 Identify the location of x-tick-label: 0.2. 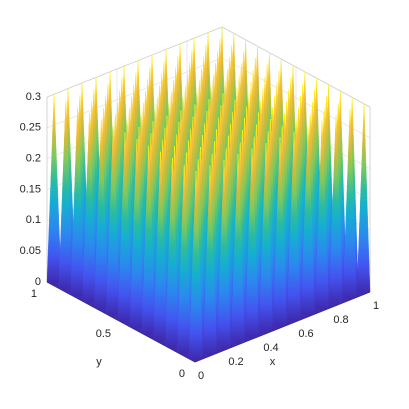
(235, 362).